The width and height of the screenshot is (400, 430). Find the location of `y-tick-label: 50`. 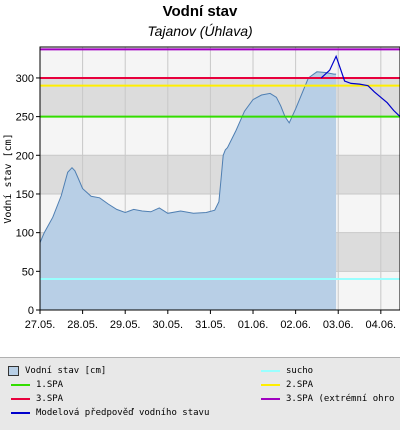

y-tick-label: 50 is located at coordinates (28, 272).